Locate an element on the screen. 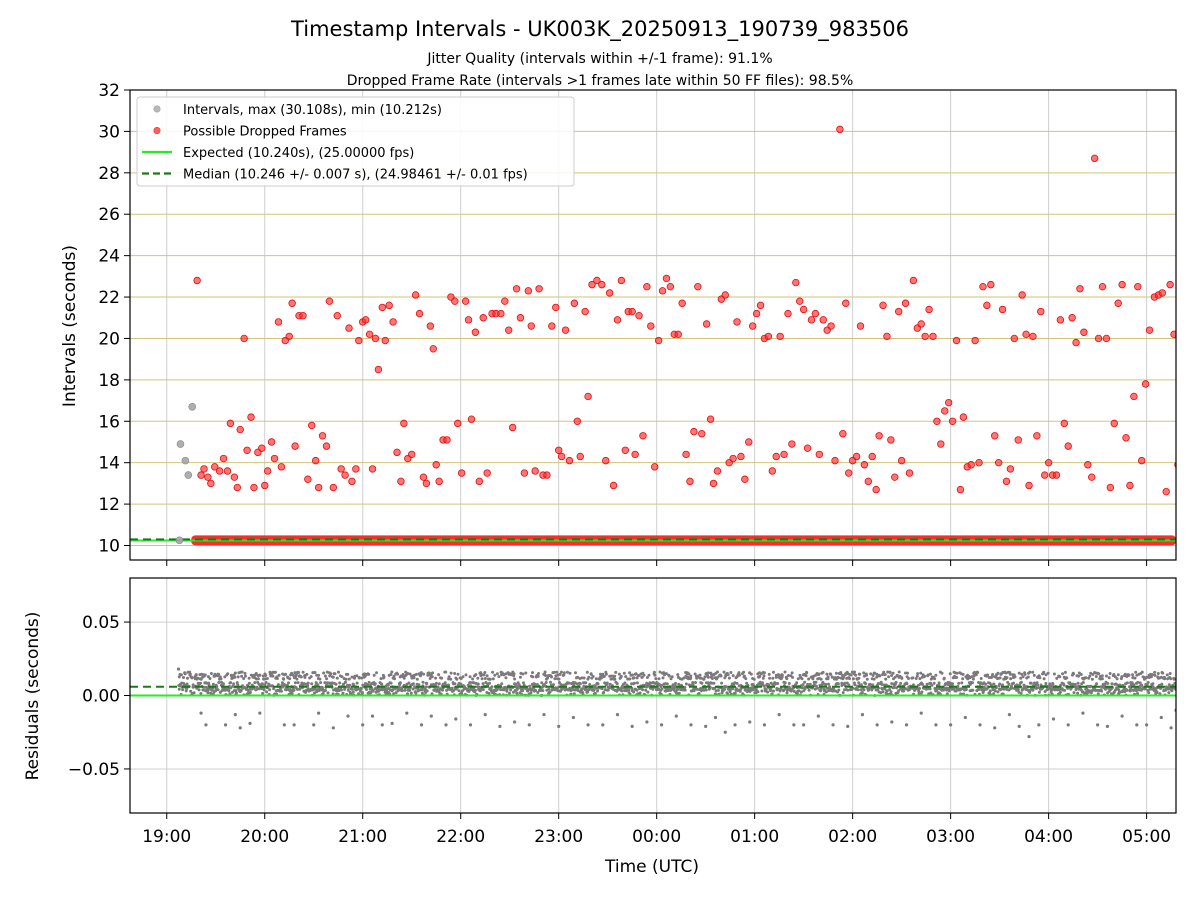 The image size is (1200, 900). bottom-xtick-label: 02:00 is located at coordinates (852, 837).